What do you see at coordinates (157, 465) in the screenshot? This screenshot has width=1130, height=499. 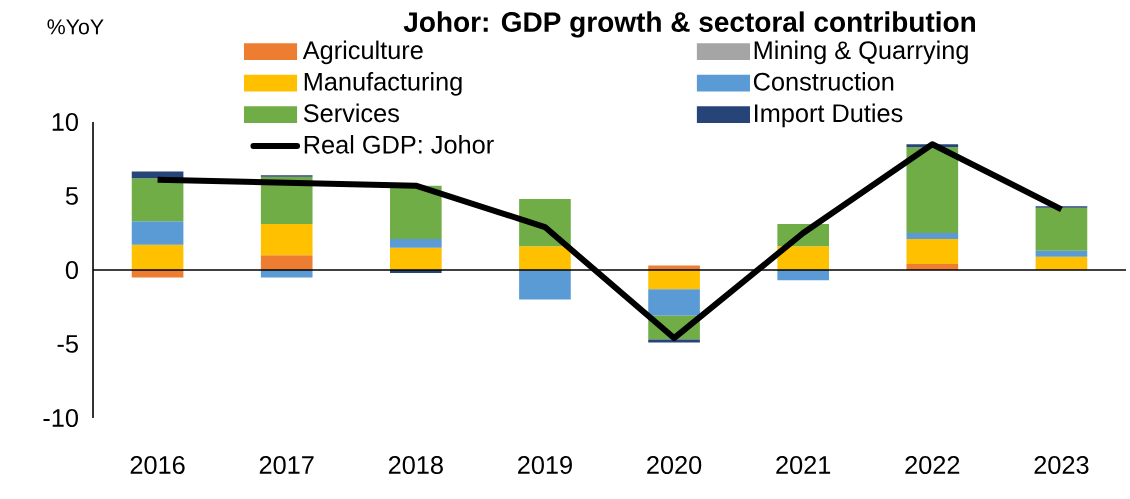 I see `x-tick-label: 2016` at bounding box center [157, 465].